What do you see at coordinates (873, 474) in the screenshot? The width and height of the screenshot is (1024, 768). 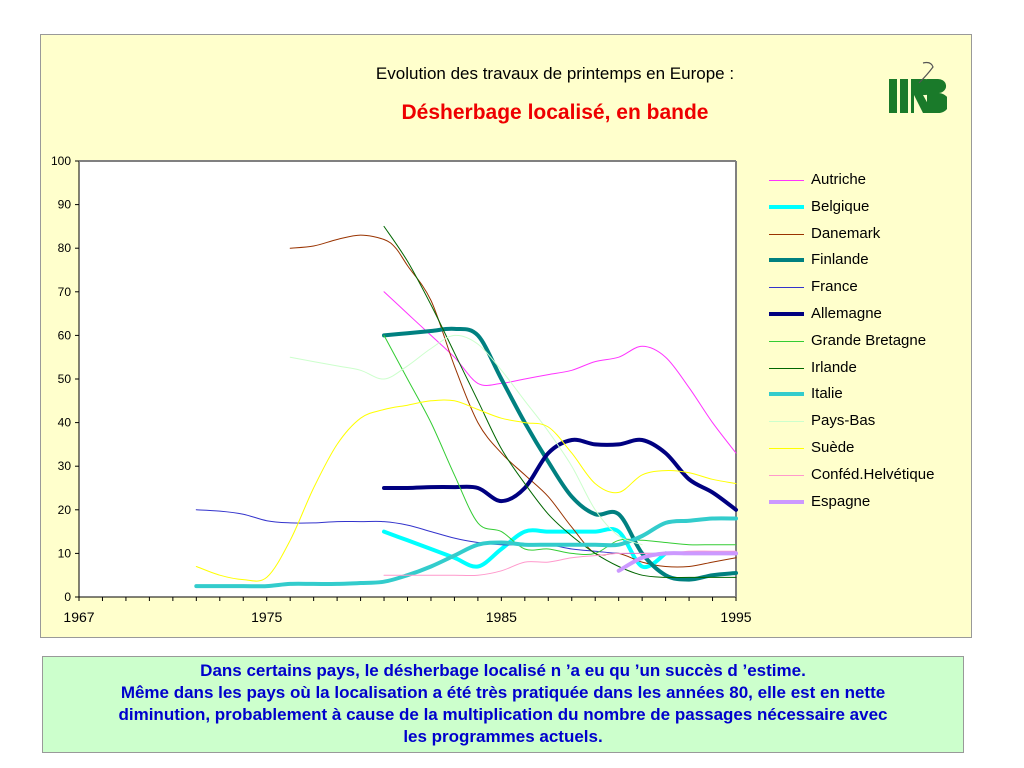 I see `legend-label: Conféd.Helvétique` at bounding box center [873, 474].